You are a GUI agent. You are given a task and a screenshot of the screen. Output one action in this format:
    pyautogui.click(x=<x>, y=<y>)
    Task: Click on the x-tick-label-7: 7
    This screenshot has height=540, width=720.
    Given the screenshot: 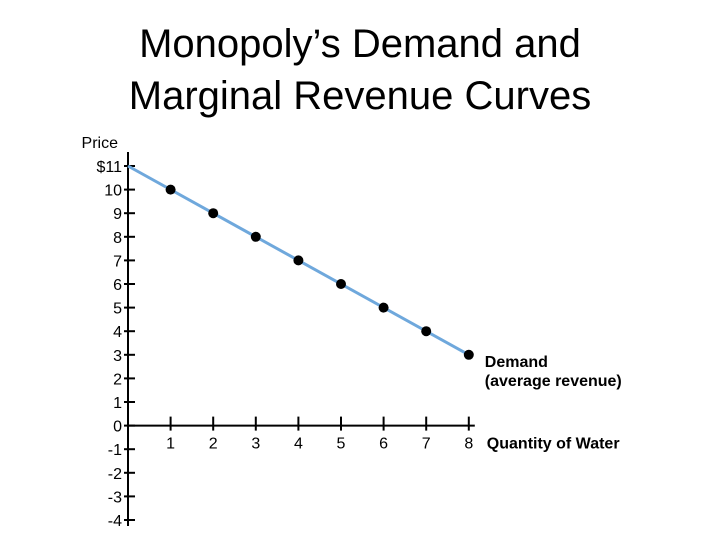 What is the action you would take?
    pyautogui.click(x=426, y=444)
    